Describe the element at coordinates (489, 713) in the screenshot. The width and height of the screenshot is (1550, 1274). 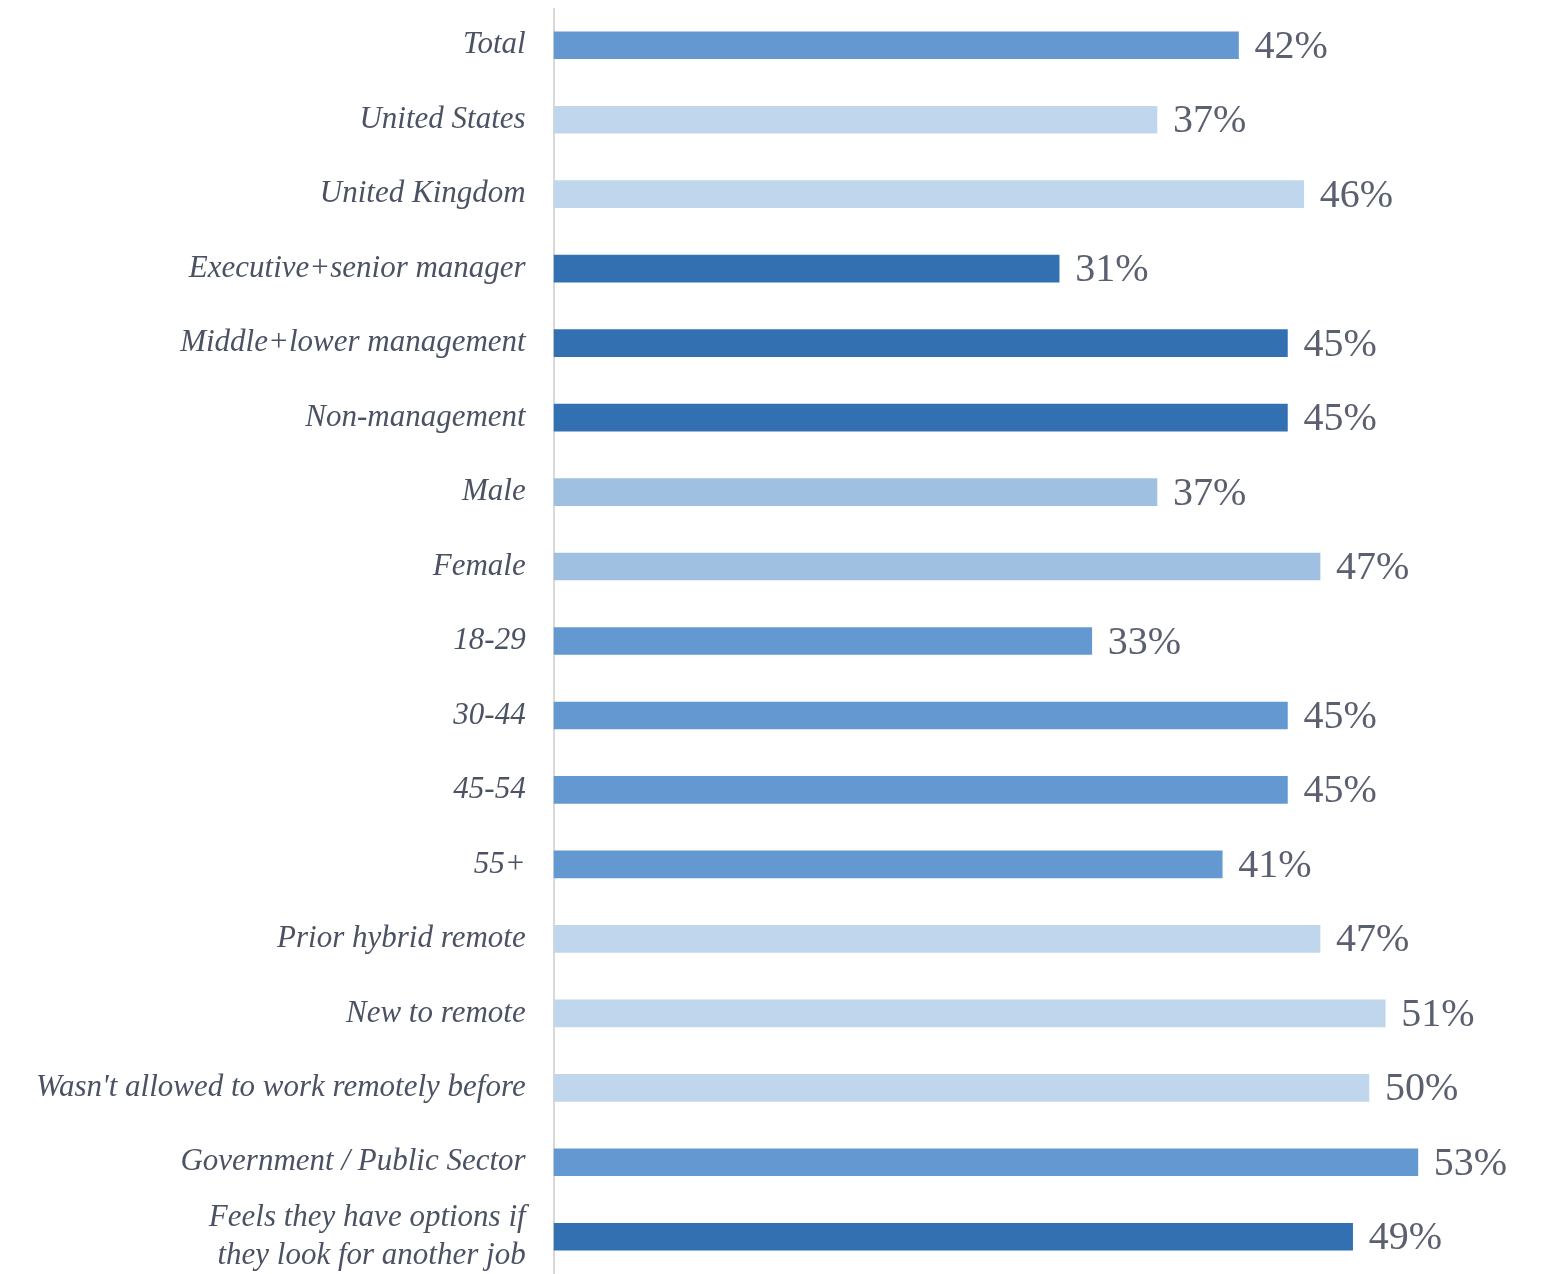
I see `y-tick-label: 30-44` at that location.